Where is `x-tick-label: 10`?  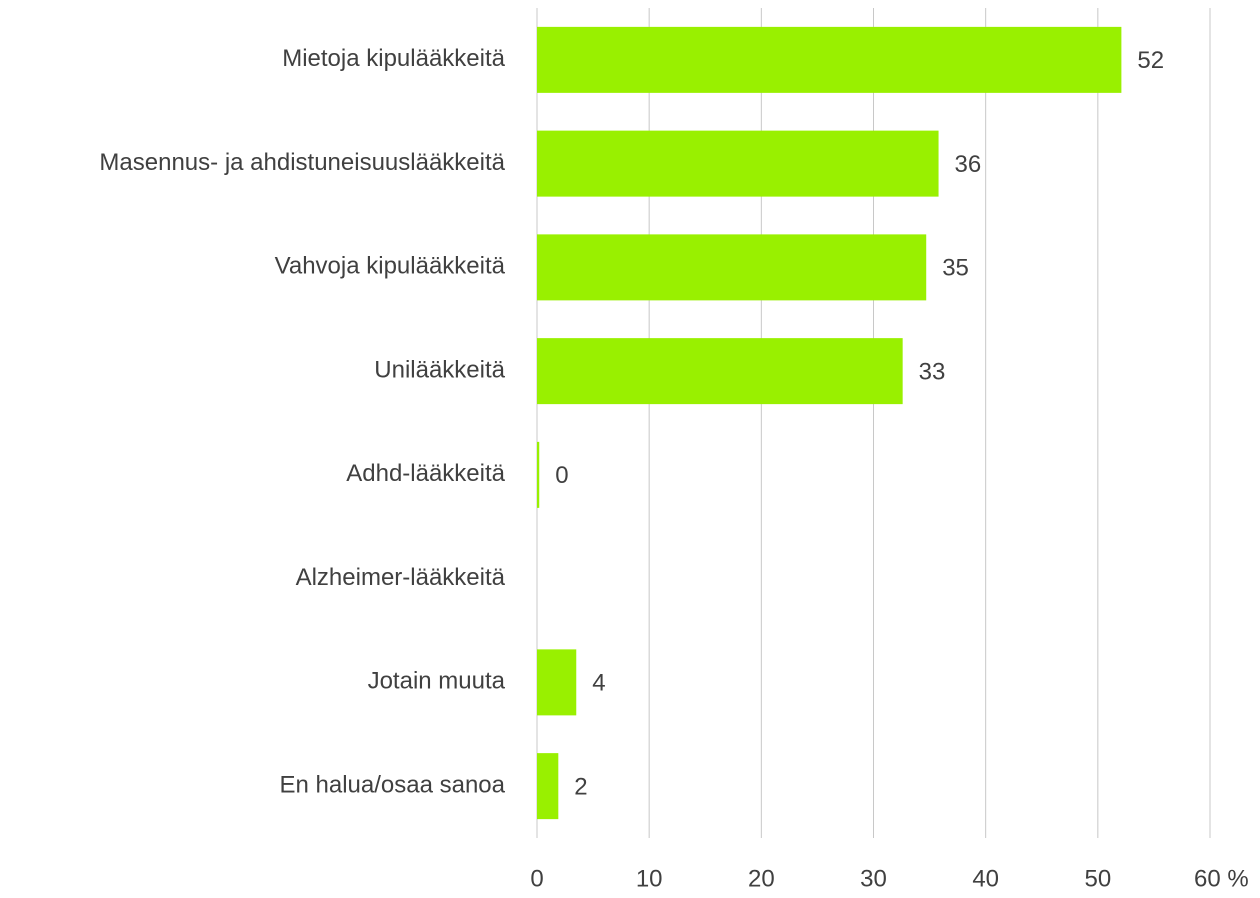
x-tick-label: 10 is located at coordinates (649, 878).